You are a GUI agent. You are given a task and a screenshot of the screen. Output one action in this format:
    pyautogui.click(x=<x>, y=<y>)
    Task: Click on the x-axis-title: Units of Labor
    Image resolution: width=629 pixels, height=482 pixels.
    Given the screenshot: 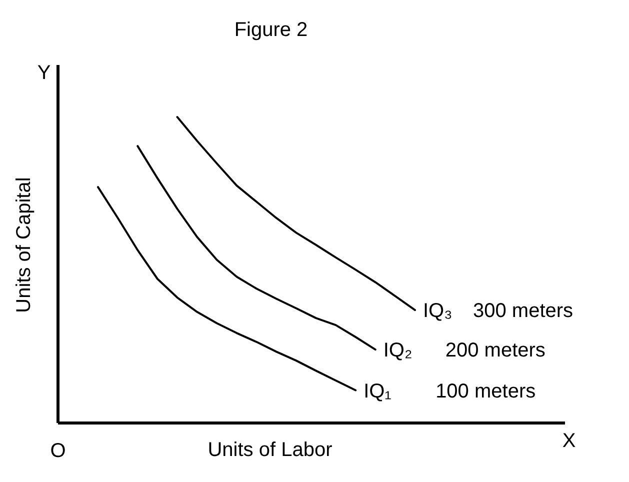 What is the action you would take?
    pyautogui.click(x=270, y=450)
    